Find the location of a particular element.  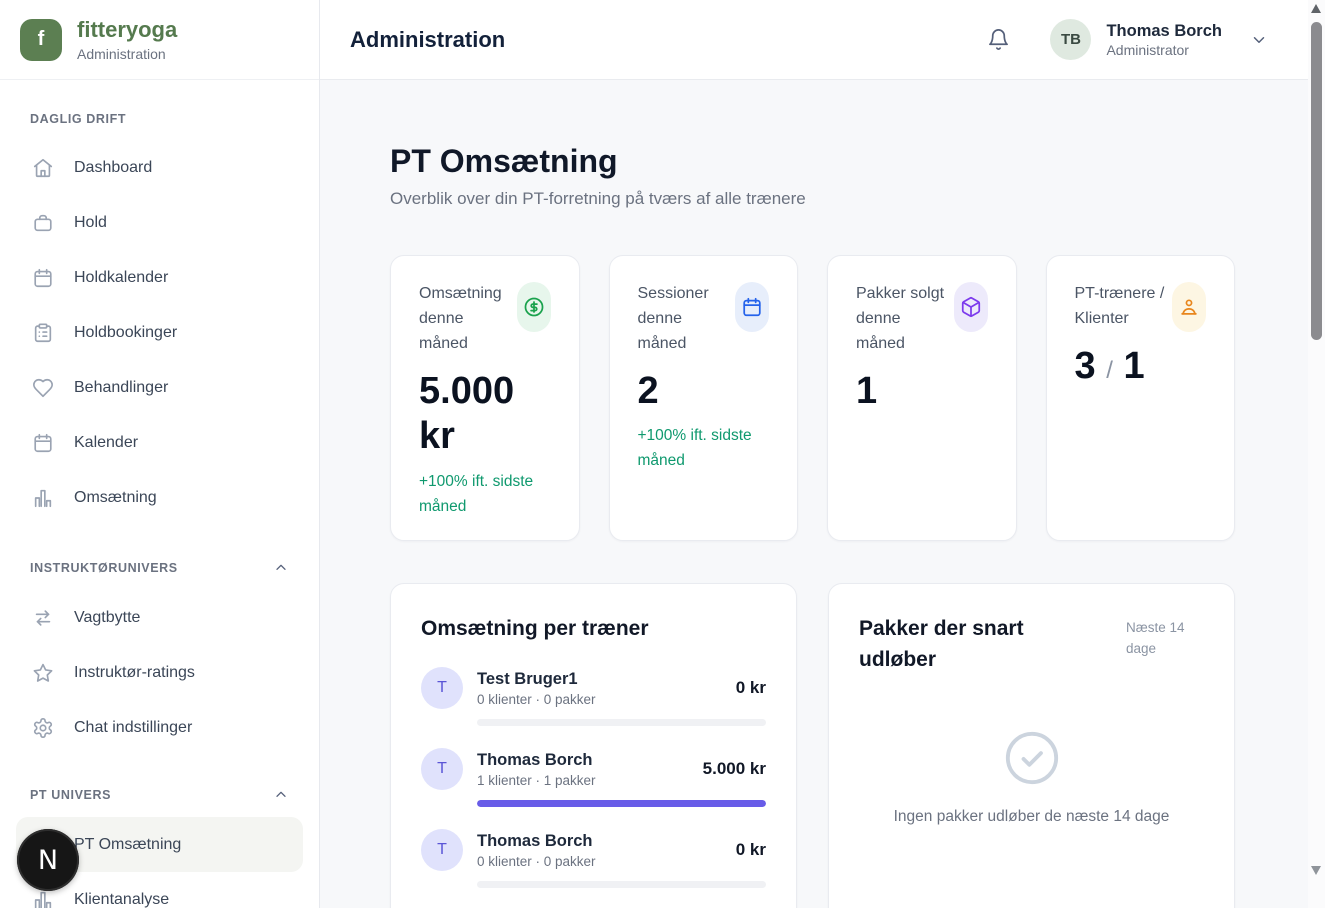

section-daglig-drift: DAGLIG DRIFT is located at coordinates (159, 119).